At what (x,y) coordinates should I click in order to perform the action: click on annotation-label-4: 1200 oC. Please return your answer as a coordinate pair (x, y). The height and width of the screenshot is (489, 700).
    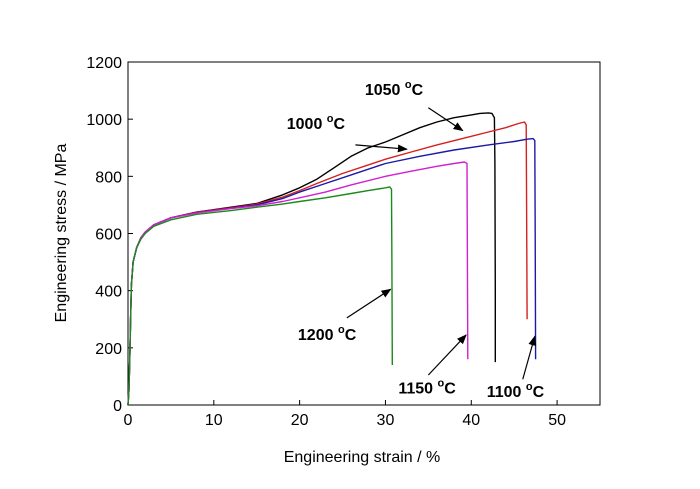
    Looking at the image, I should click on (327, 334).